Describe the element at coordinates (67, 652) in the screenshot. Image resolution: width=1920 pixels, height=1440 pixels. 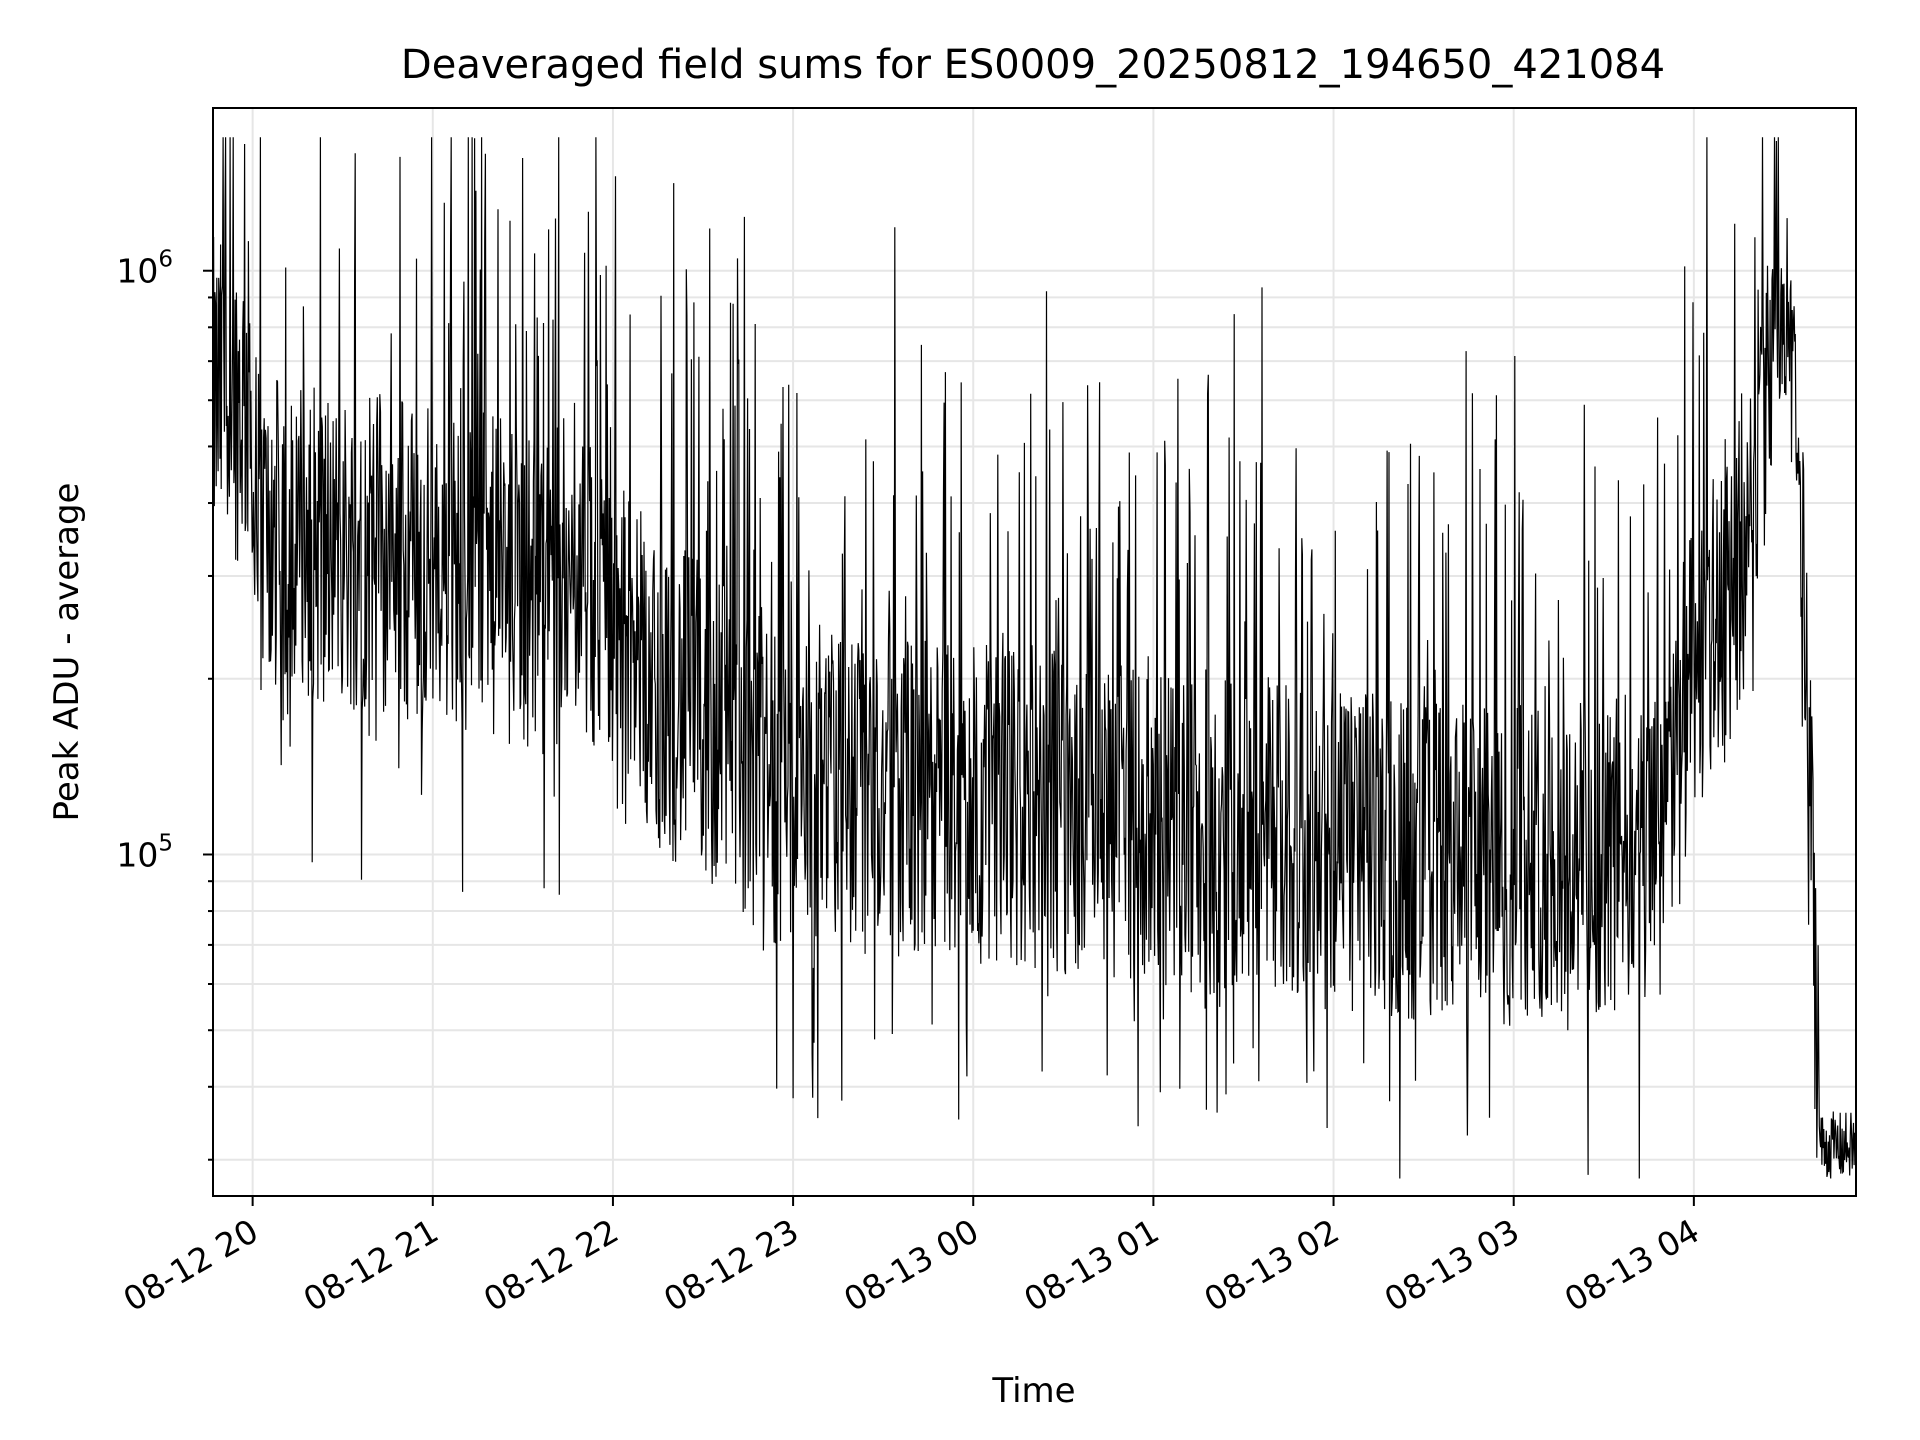
I see `y-axis-label: Peak ADU - average` at that location.